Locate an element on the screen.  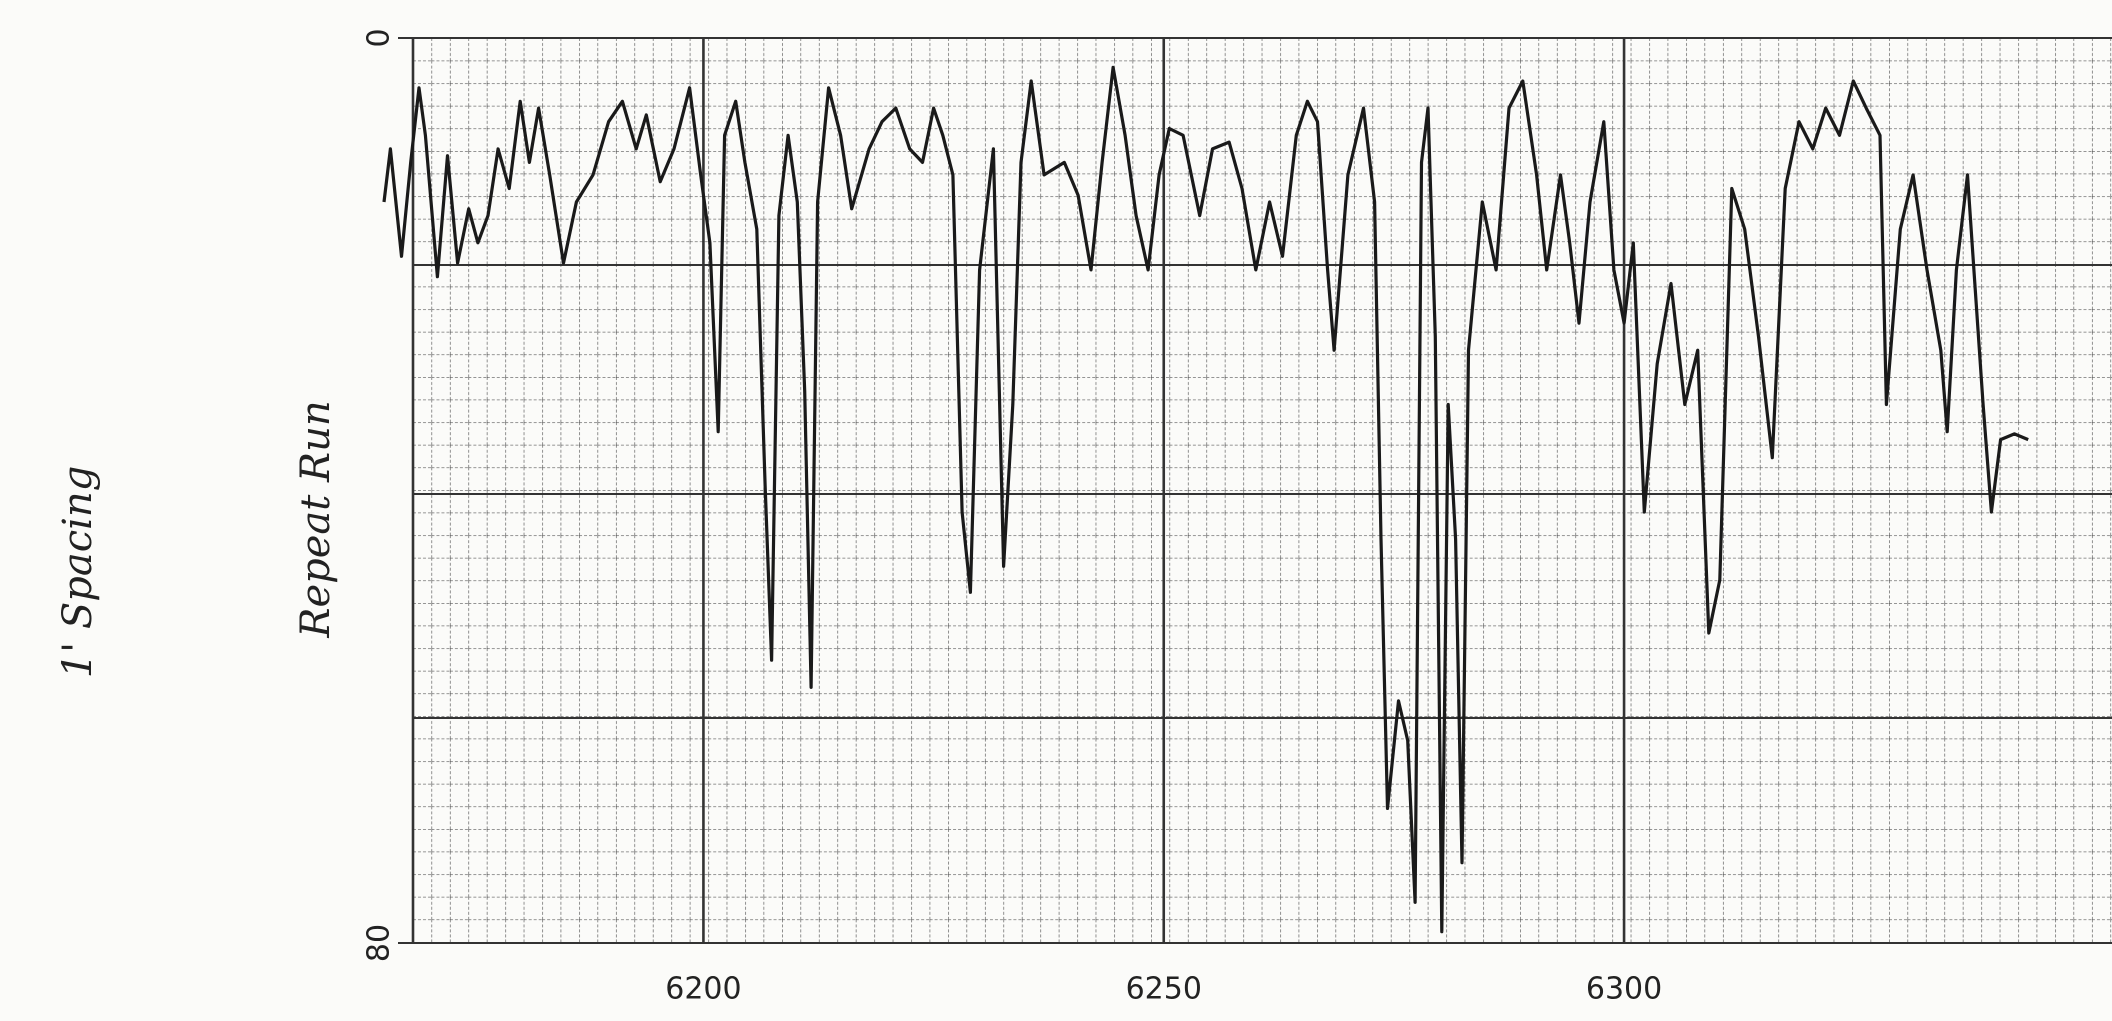
x-tick-label: 6250 is located at coordinates (1164, 989).